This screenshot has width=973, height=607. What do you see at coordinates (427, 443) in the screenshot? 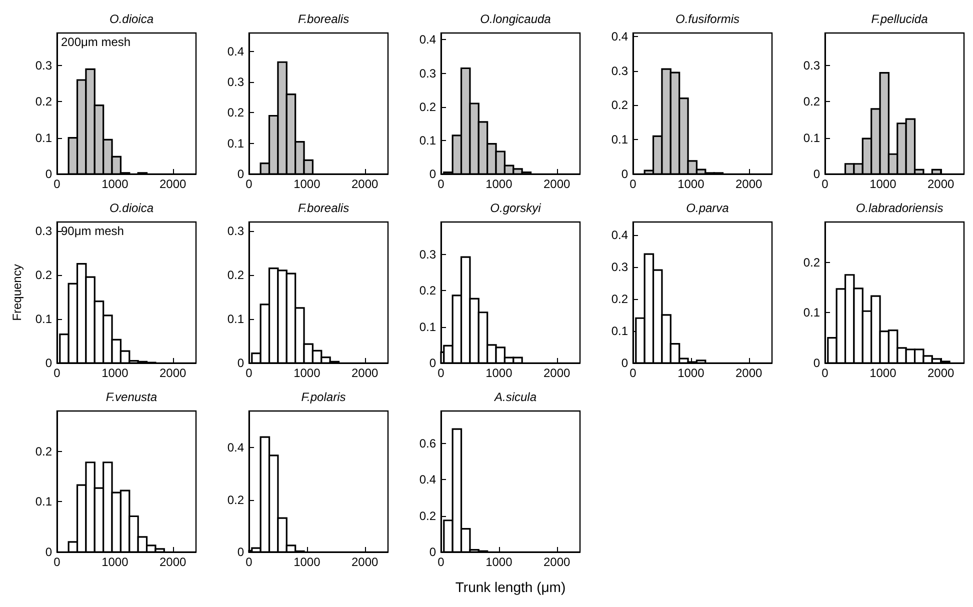
I see `y-tick-label: 0.6` at bounding box center [427, 443].